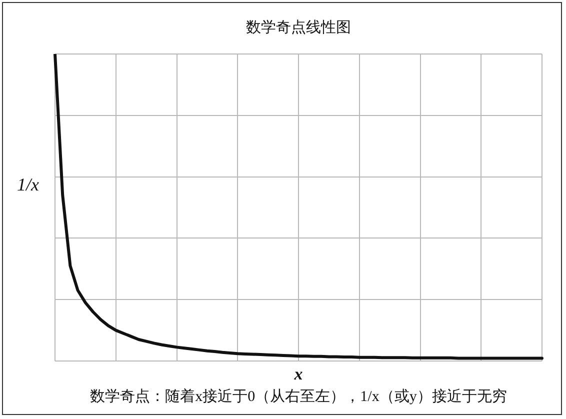 The width and height of the screenshot is (566, 419). What do you see at coordinates (298, 396) in the screenshot?
I see `text: 数学奇点：随着x接近于0（从右至左），1/x（或y）接近于无穷` at bounding box center [298, 396].